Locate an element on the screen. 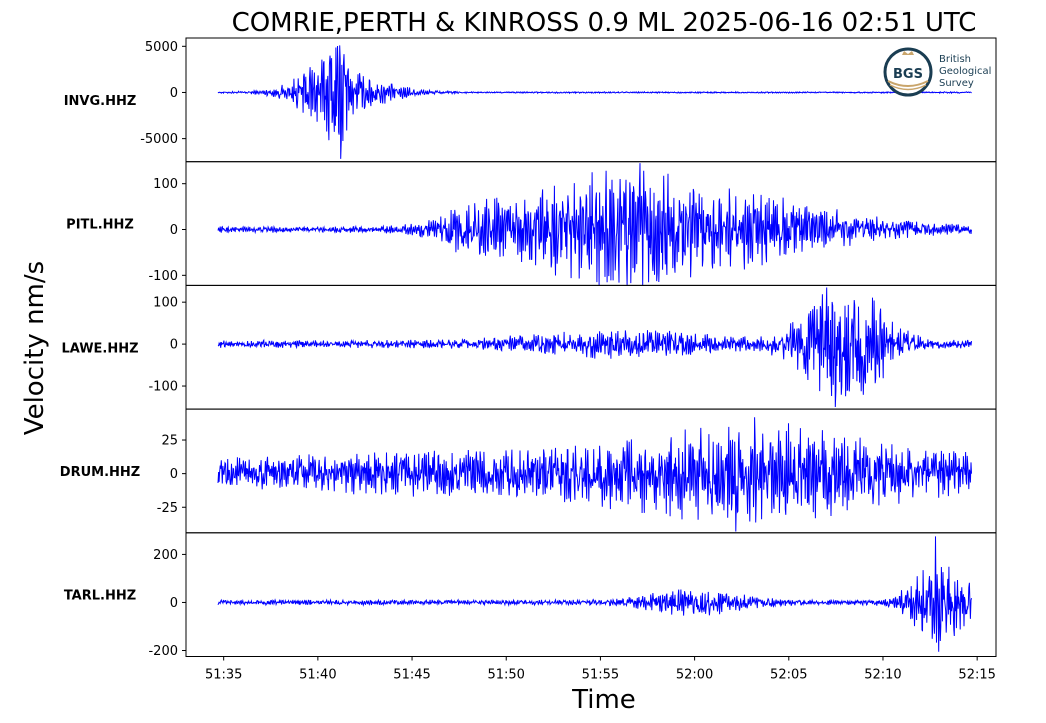 The height and width of the screenshot is (723, 1046). x-tick-label: 52:15 is located at coordinates (976, 675).